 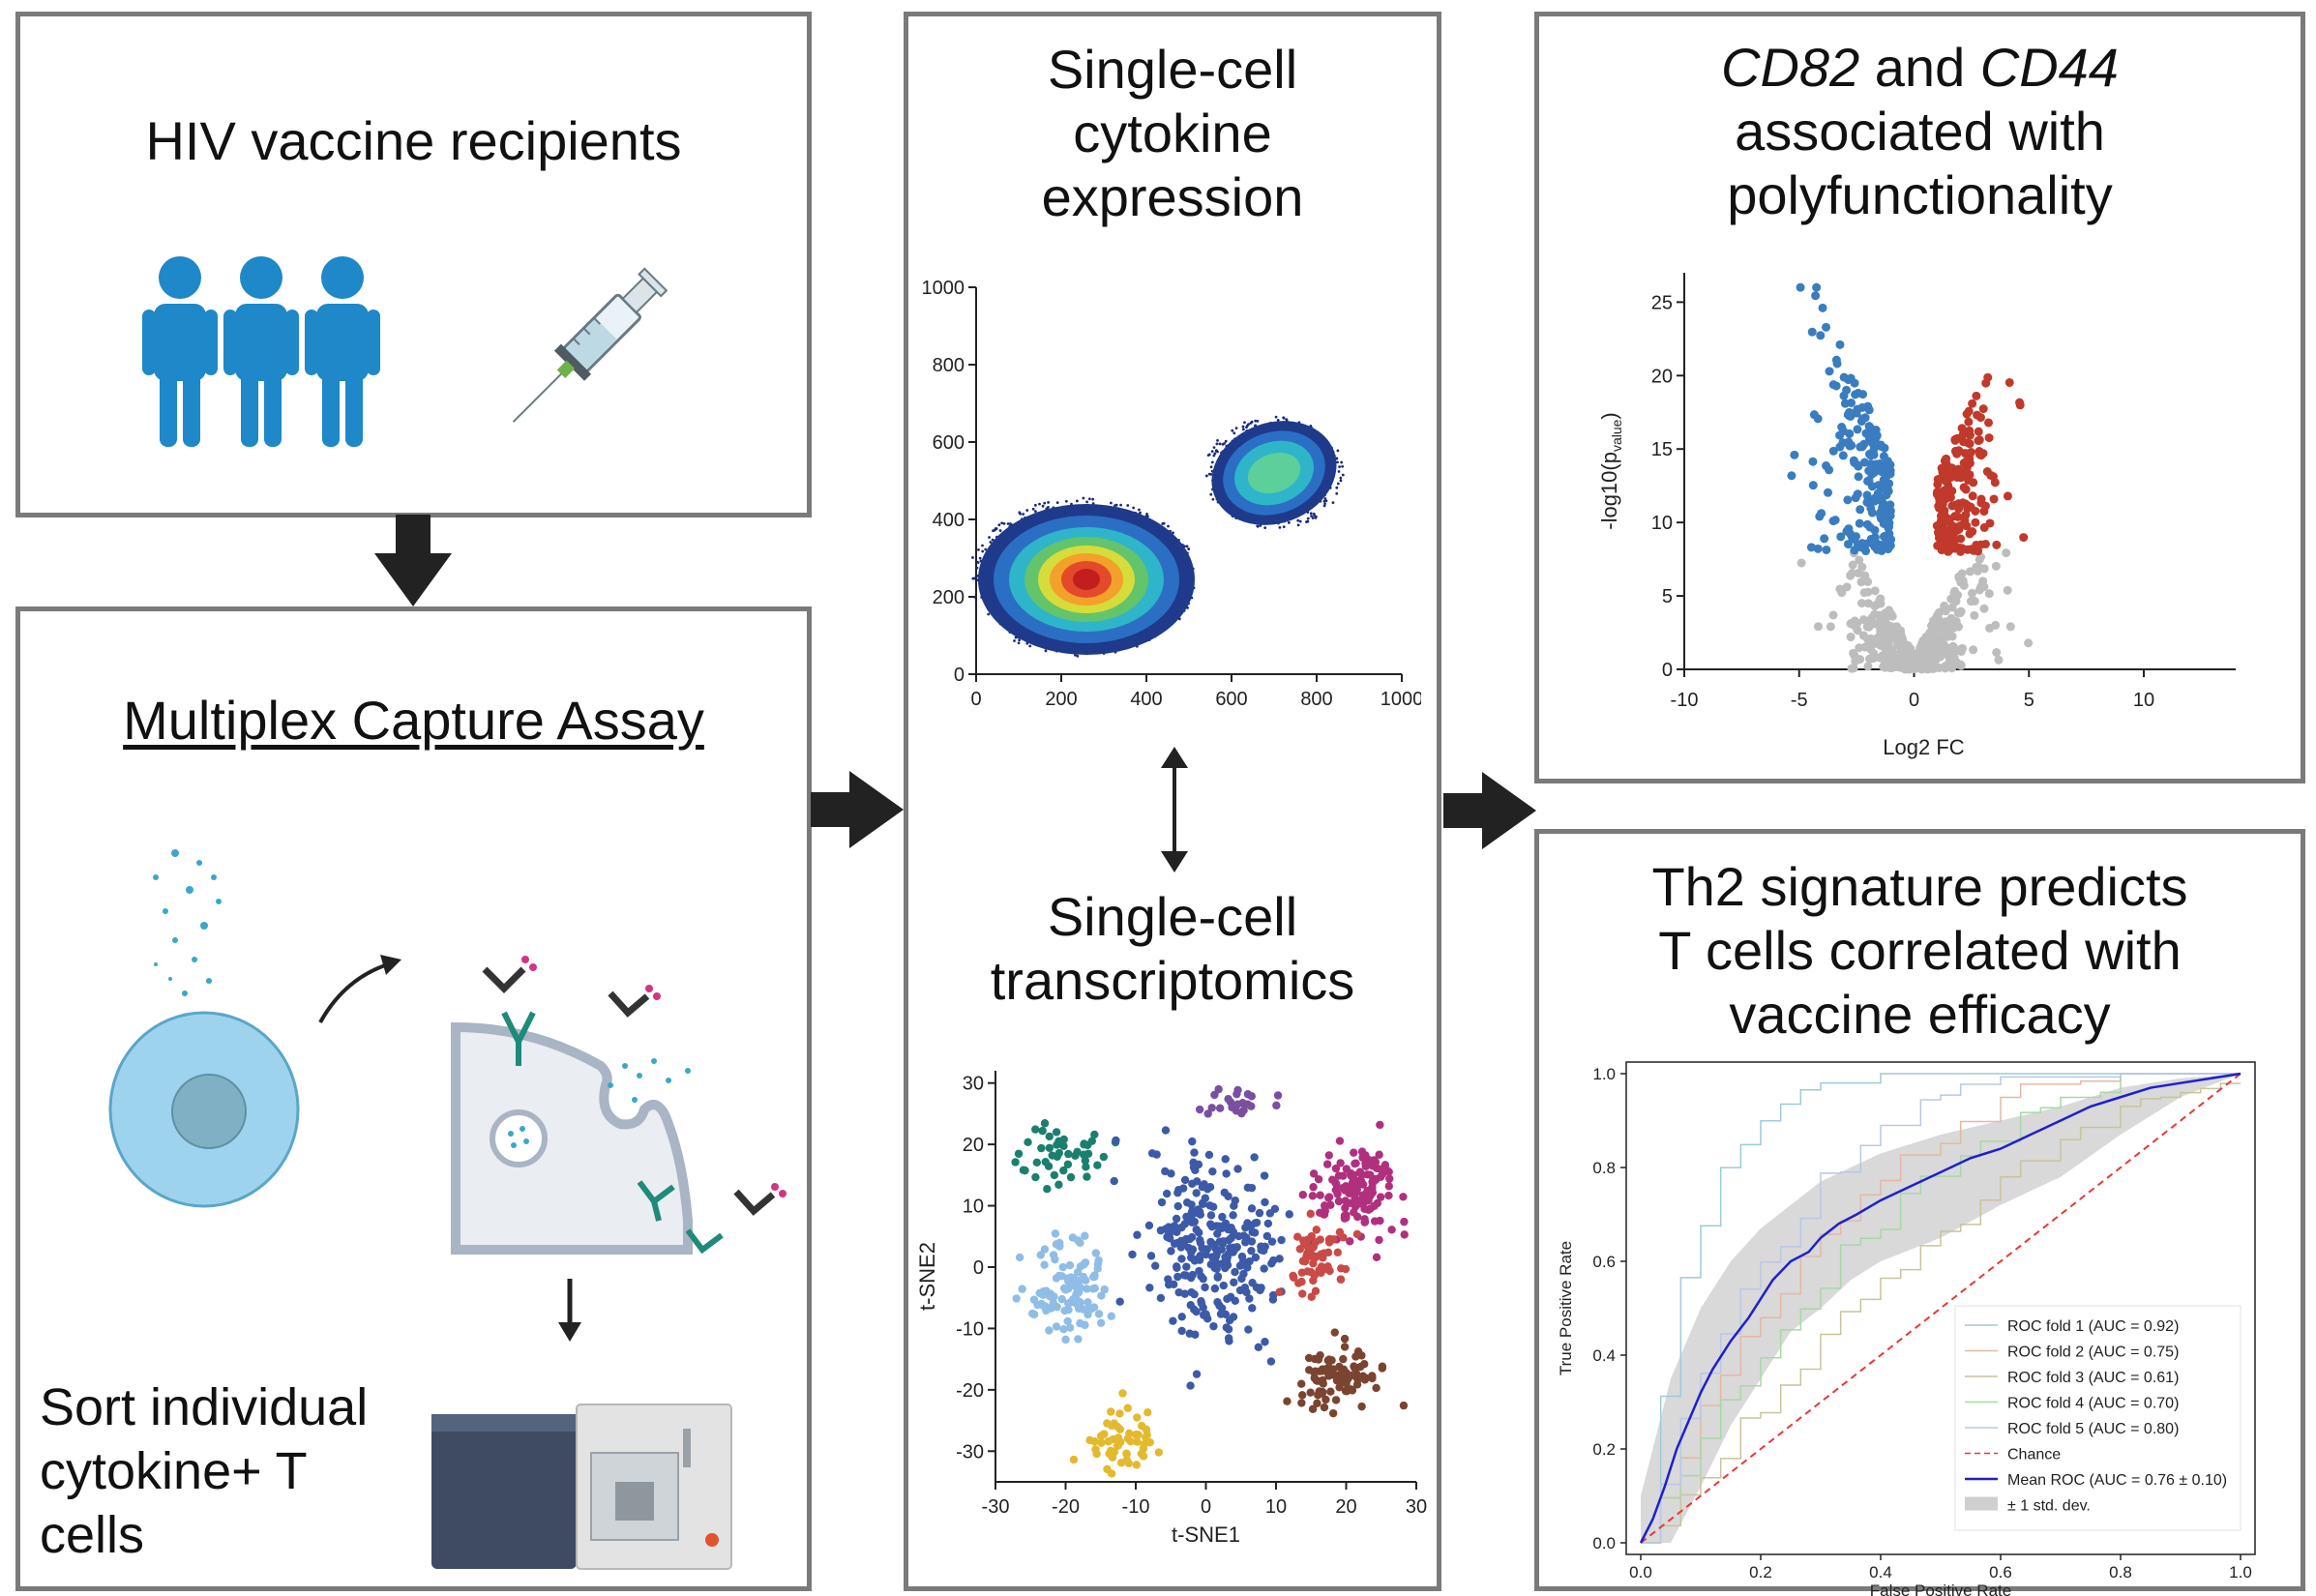 What do you see at coordinates (204, 1471) in the screenshot?
I see `sort-label: Sort individual cytokine+ T cells` at bounding box center [204, 1471].